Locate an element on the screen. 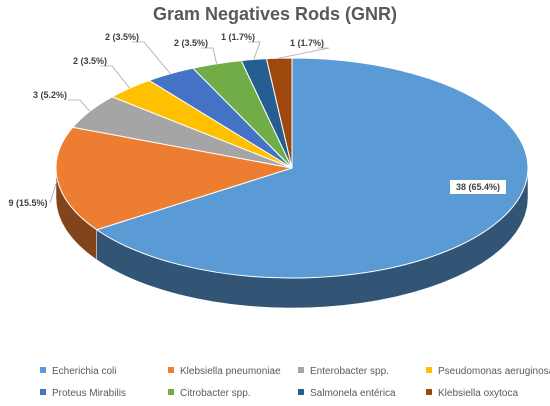  legend-klebsiella-oxytoca: Klebsiella oxytoca is located at coordinates (472, 393).